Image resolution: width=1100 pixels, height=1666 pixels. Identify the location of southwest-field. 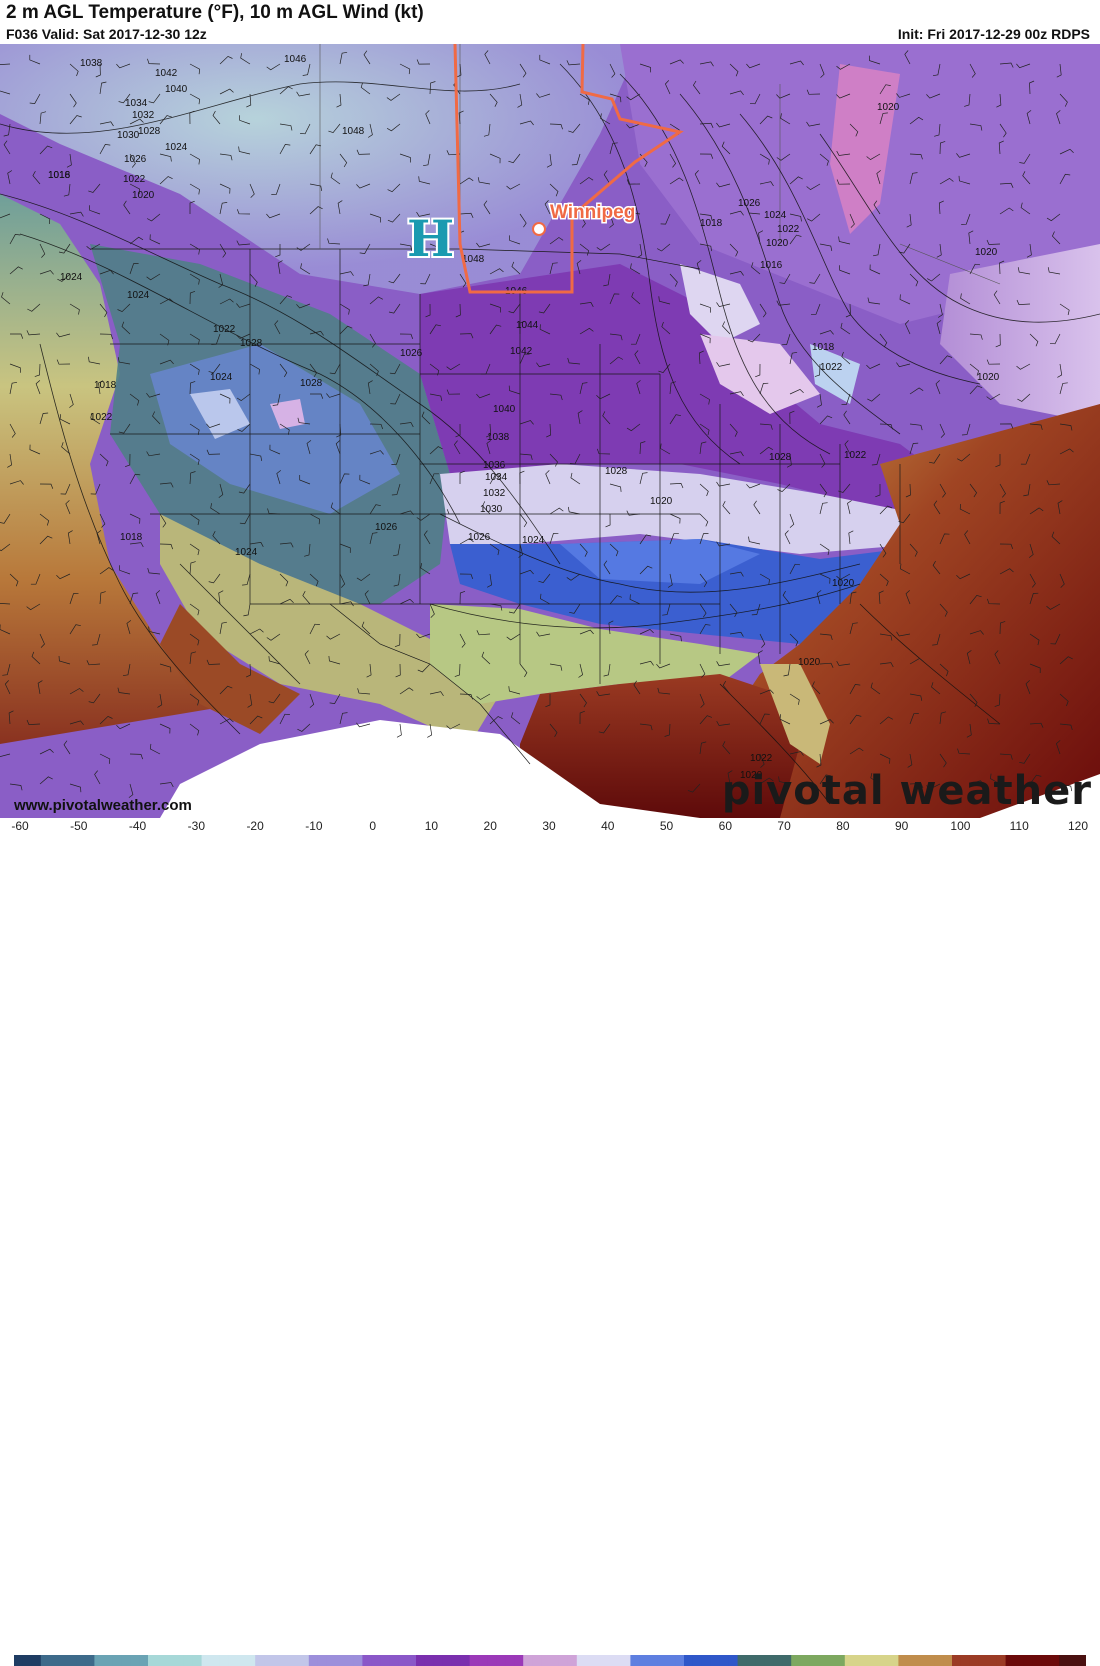
(330, 629).